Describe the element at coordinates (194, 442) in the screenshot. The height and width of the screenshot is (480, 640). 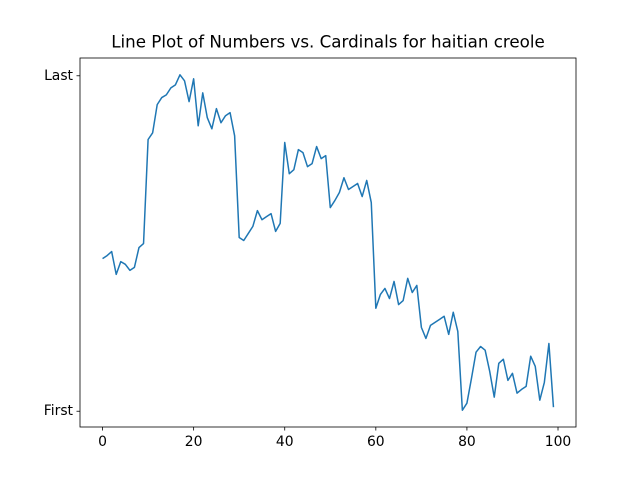
I see `x-tick-label: 20` at that location.